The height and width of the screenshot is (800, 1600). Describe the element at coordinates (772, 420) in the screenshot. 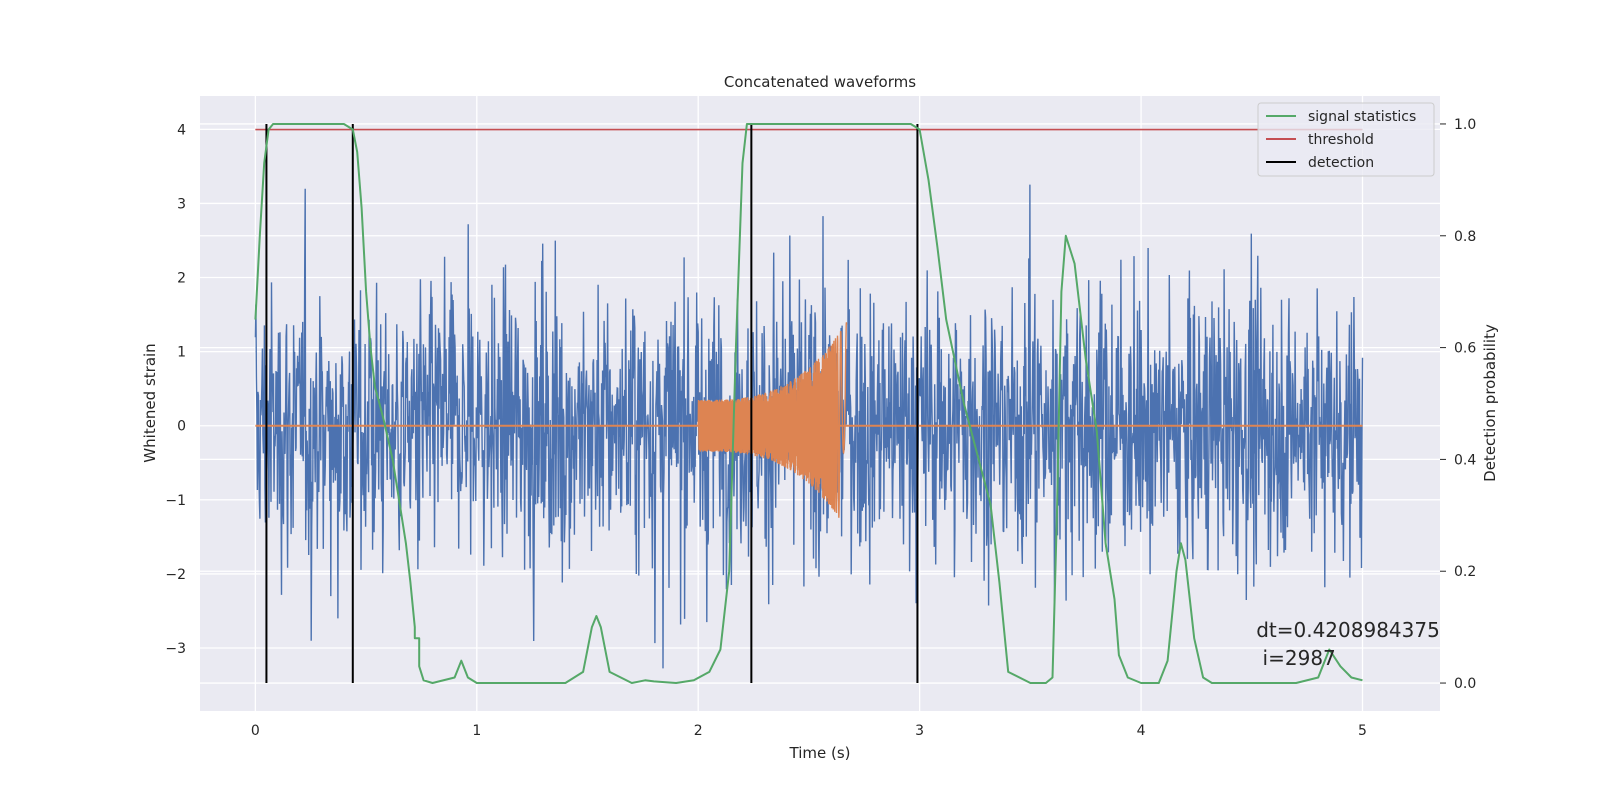

I see `injection-chirp` at that location.